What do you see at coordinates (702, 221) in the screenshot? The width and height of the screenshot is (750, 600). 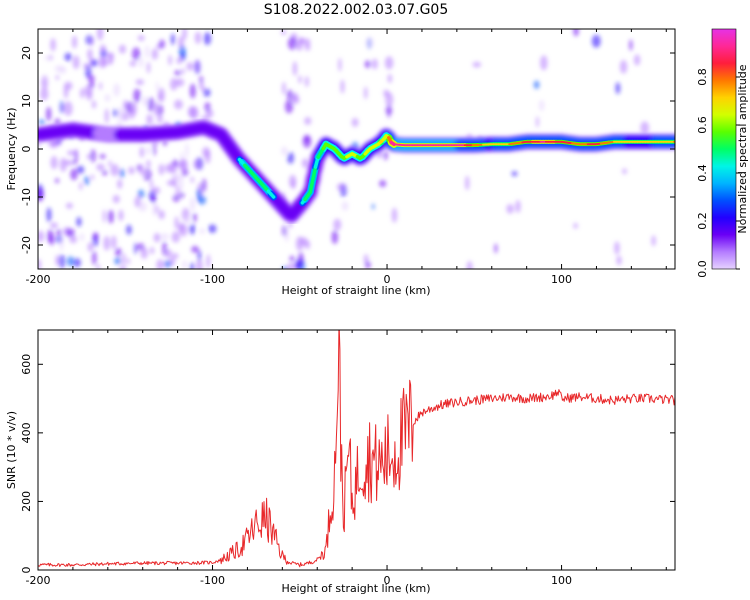 I see `colorbar-tick-label: 0.2` at bounding box center [702, 221].